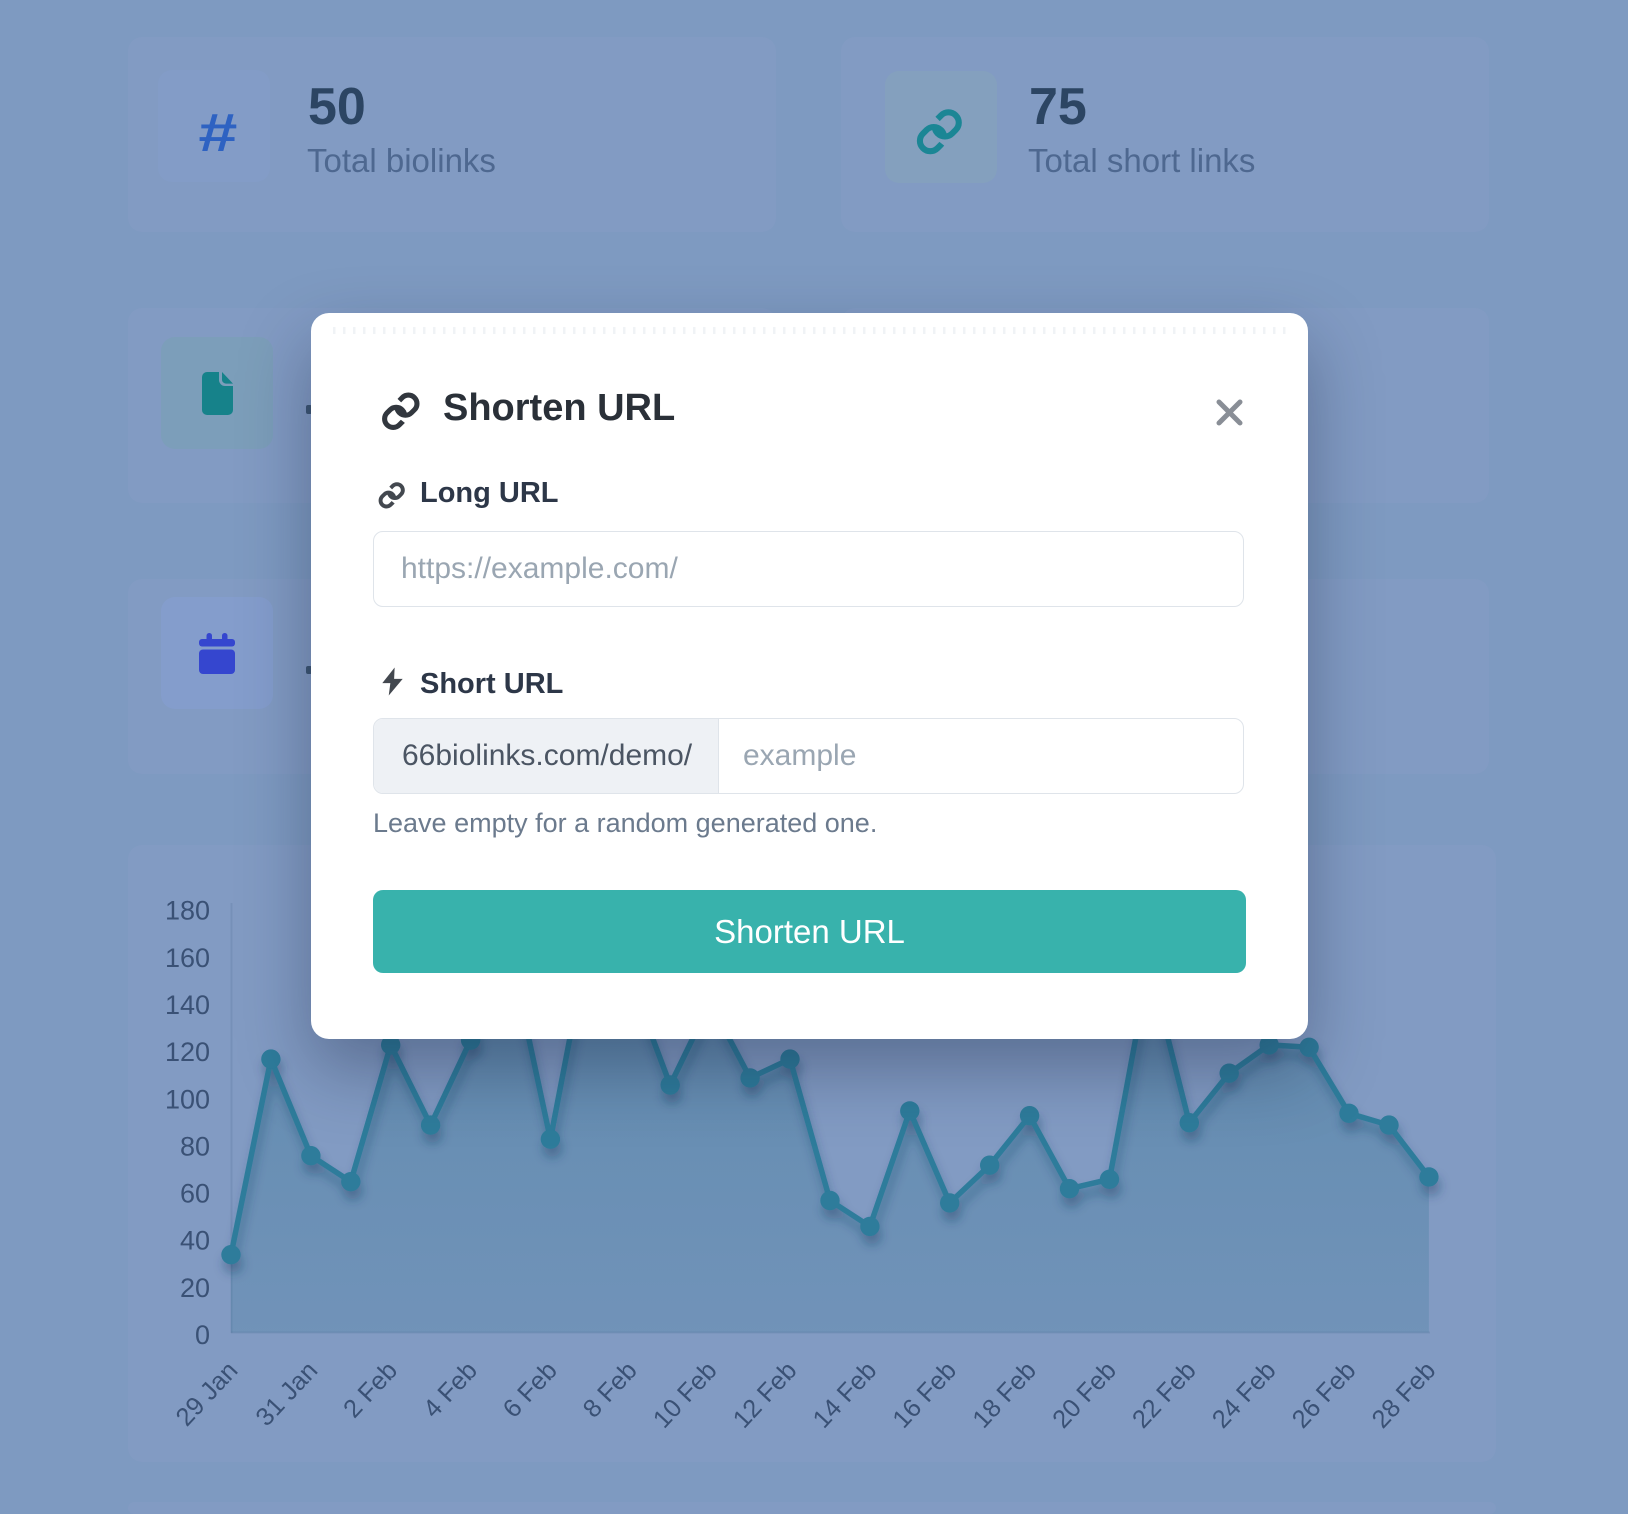 Image resolution: width=1628 pixels, height=1514 pixels. What do you see at coordinates (450, 1389) in the screenshot?
I see `svg-text: 4 Feb` at bounding box center [450, 1389].